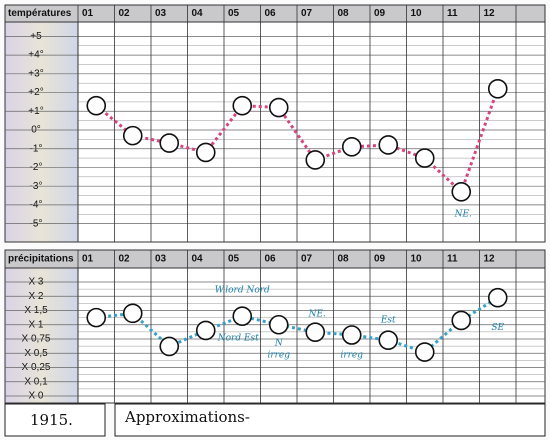 This screenshot has width=550, height=440. What do you see at coordinates (388, 321) in the screenshot?
I see `annotation: Est` at bounding box center [388, 321].